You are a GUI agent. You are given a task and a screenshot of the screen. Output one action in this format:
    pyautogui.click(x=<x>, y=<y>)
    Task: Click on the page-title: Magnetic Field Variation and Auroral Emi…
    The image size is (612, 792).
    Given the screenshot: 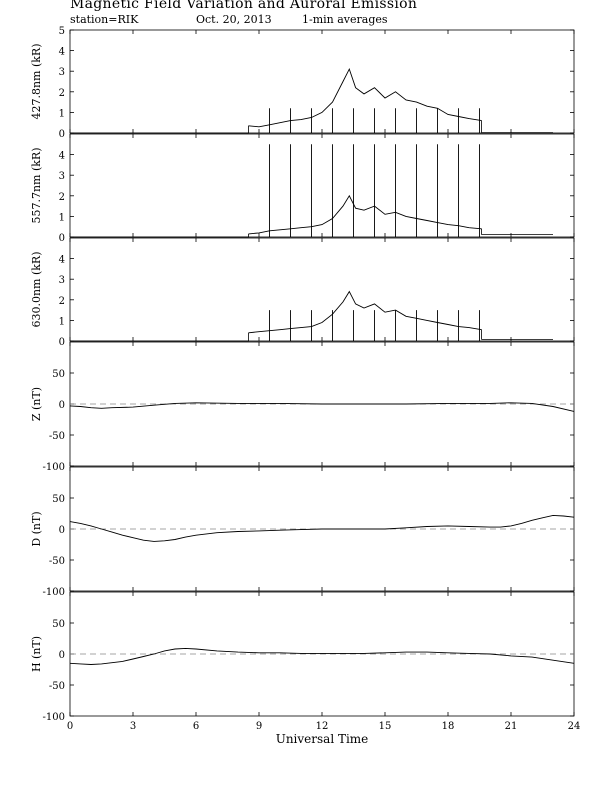 What is the action you would take?
    pyautogui.click(x=244, y=6)
    